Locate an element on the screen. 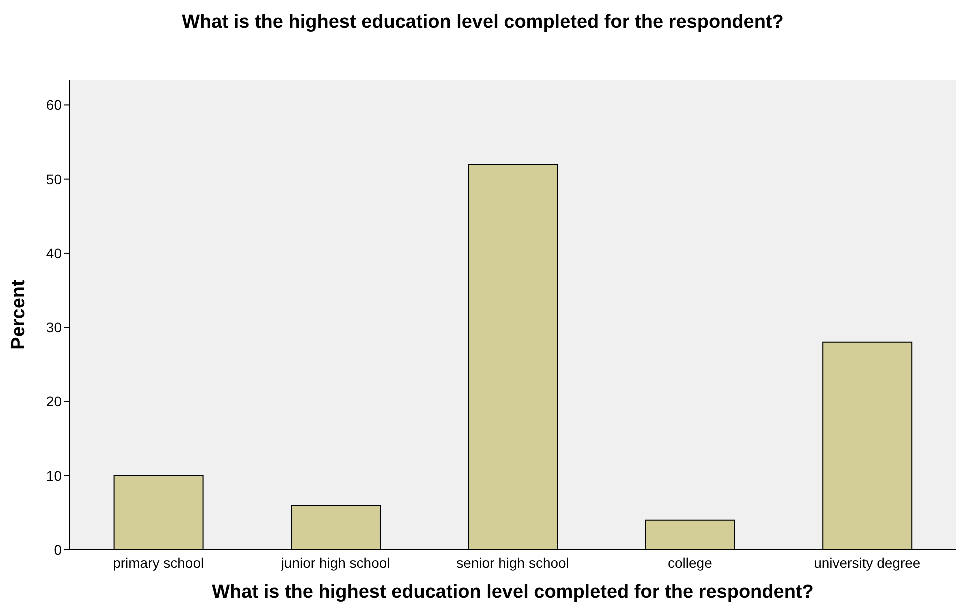  y-axis-title: Percent is located at coordinates (19, 314).